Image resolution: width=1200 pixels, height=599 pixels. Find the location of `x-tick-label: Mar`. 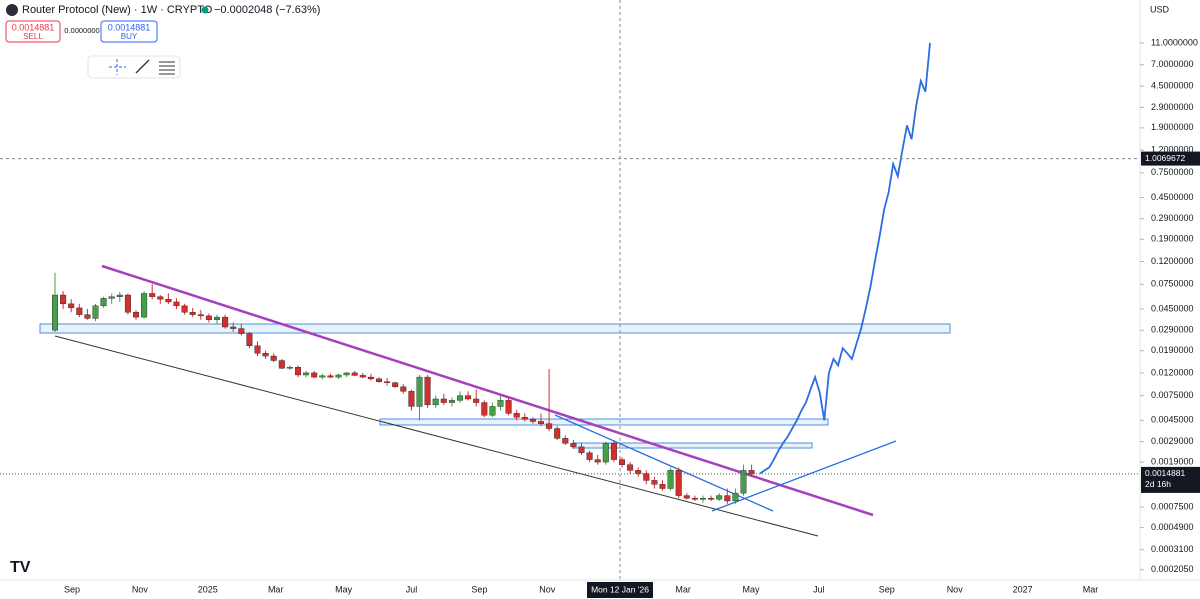

x-tick-label: Mar is located at coordinates (683, 589).